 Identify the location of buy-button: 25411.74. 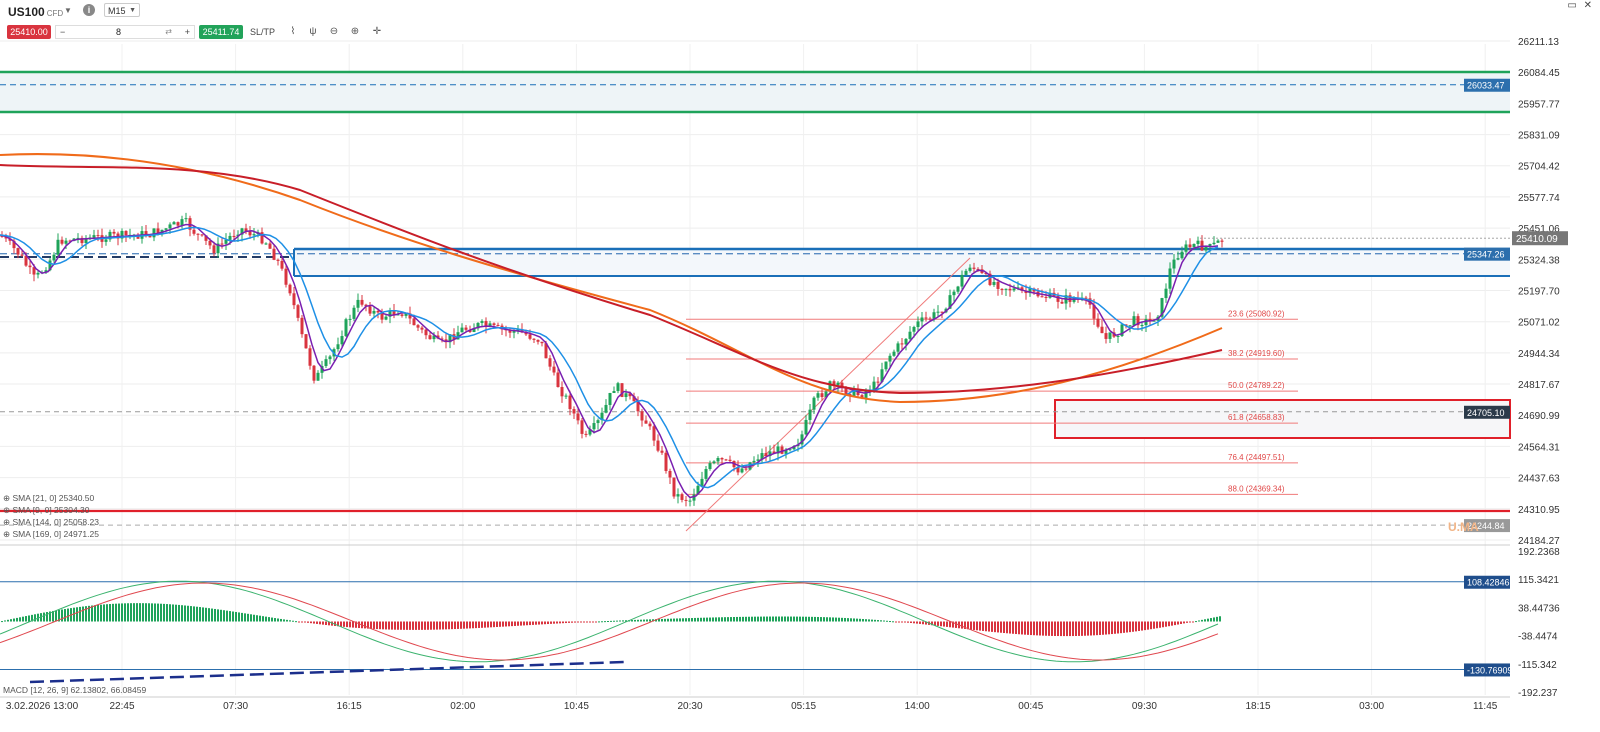
(221, 32).